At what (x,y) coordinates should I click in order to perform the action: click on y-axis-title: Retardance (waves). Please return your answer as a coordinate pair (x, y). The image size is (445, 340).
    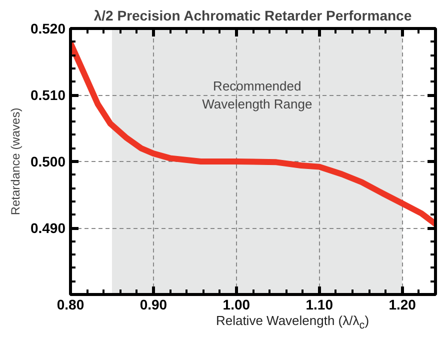
    Looking at the image, I should click on (15, 162).